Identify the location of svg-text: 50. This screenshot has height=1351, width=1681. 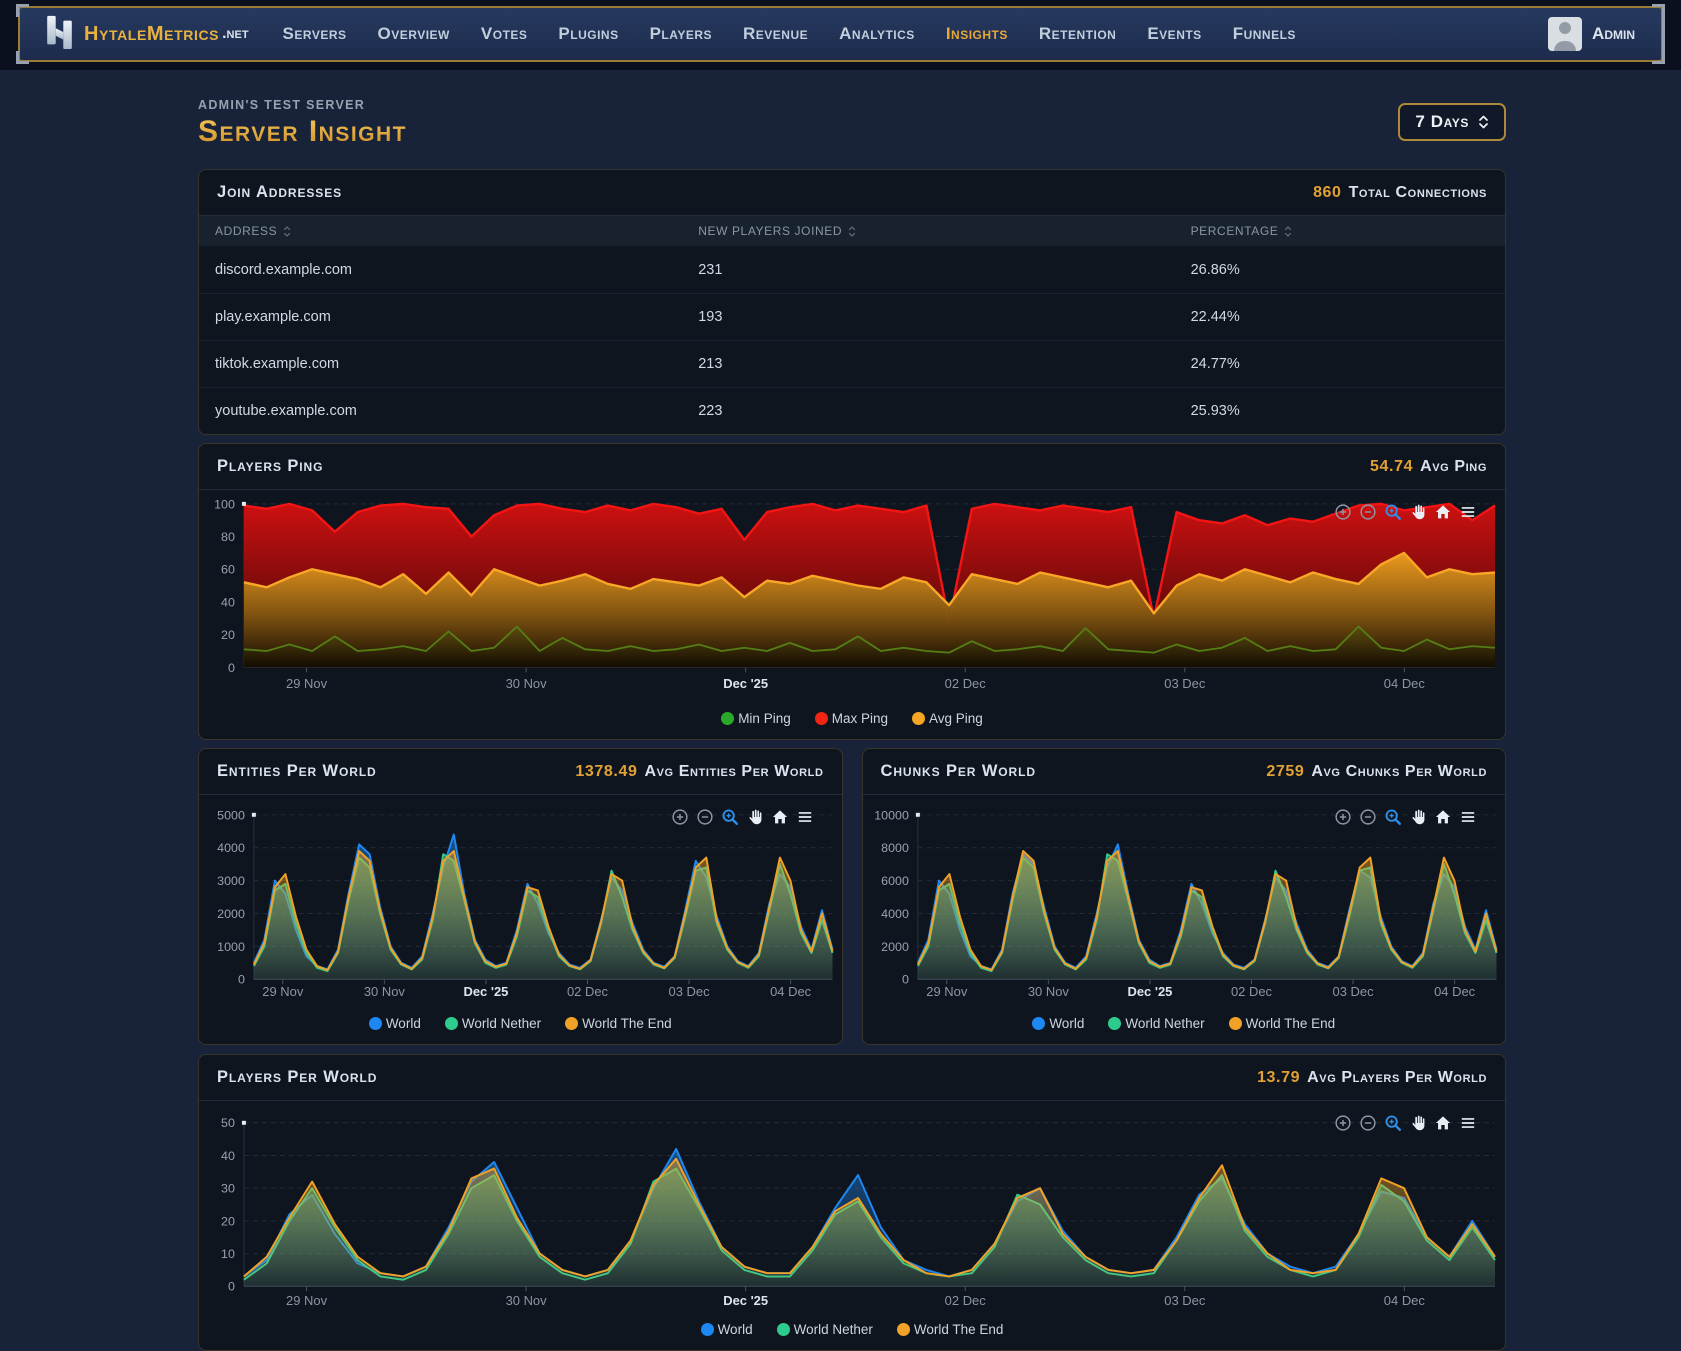
(228, 1123).